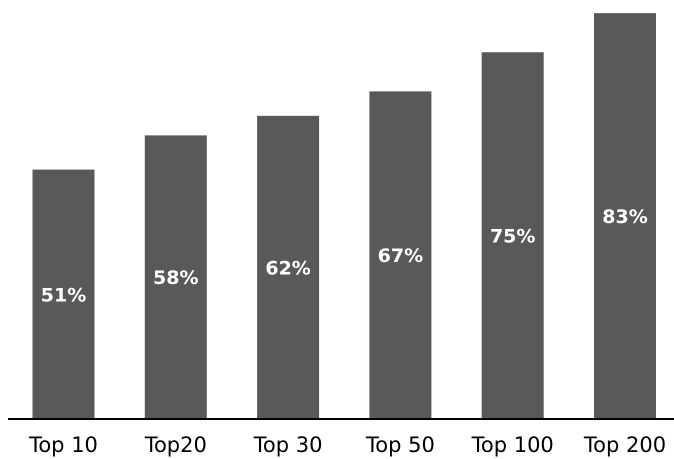  Describe the element at coordinates (624, 445) in the screenshot. I see `x-tick-label-6: Top 200` at that location.